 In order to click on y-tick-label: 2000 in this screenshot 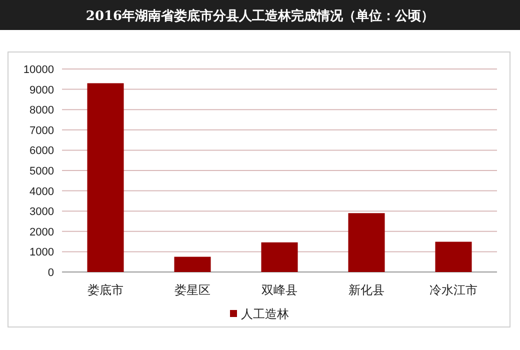, I will do `click(42, 232)`.